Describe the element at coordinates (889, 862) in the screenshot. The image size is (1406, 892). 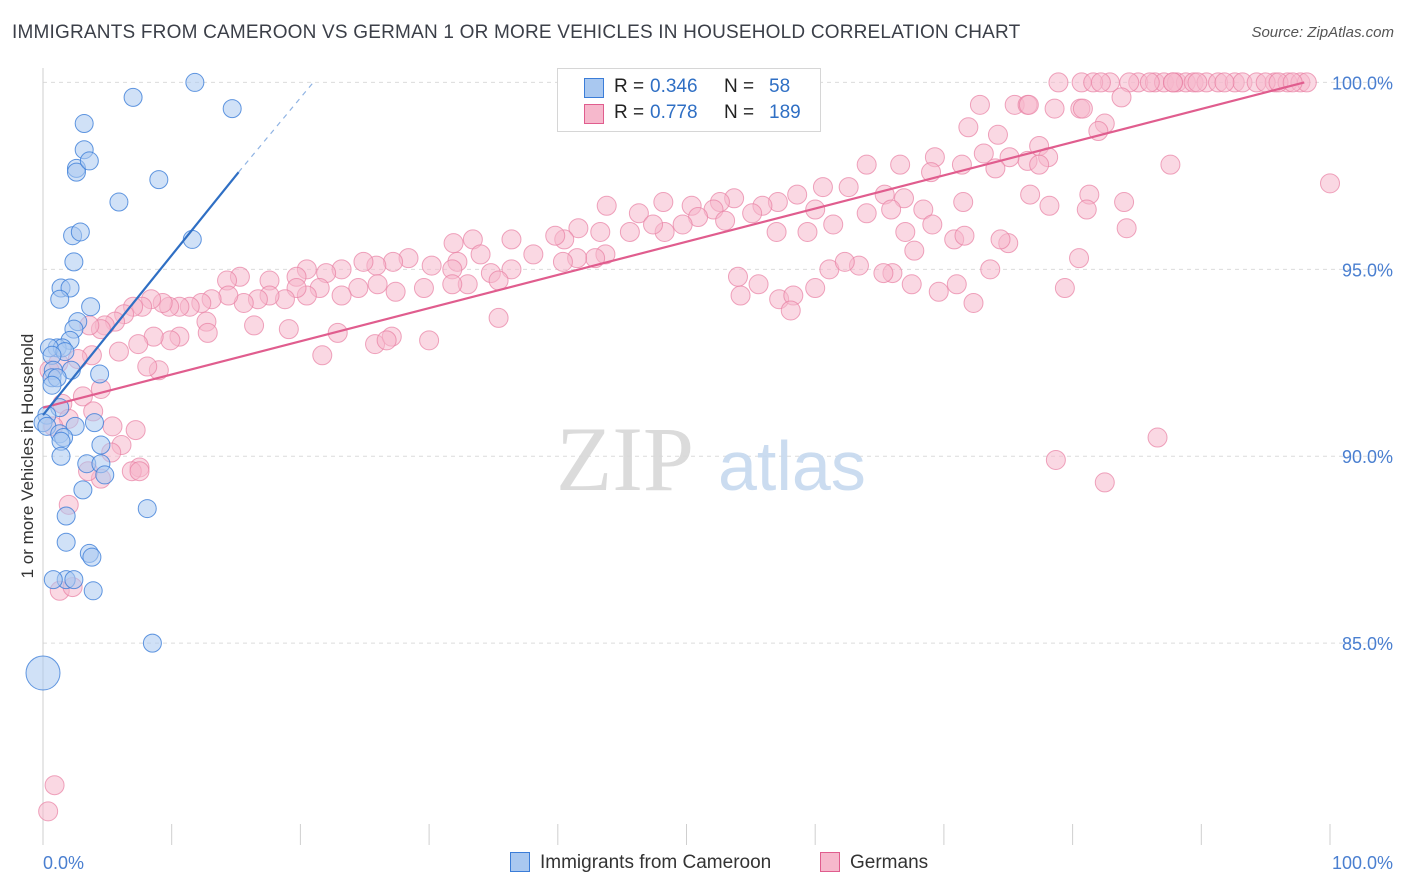
I see `legend-label-germans: Germans` at that location.